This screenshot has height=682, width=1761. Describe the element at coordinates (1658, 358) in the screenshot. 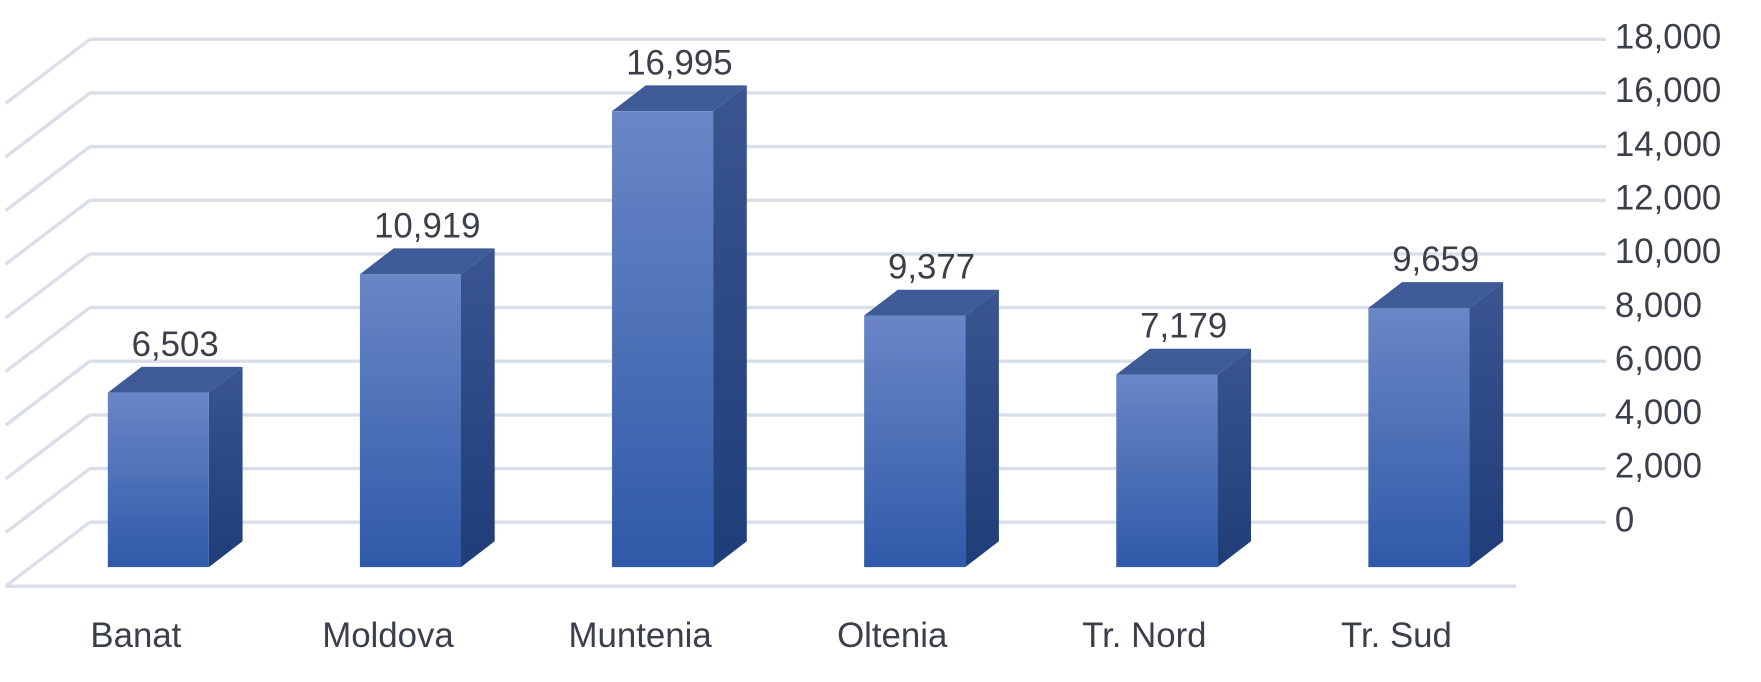

I see `y-tick-label: 6,000` at that location.